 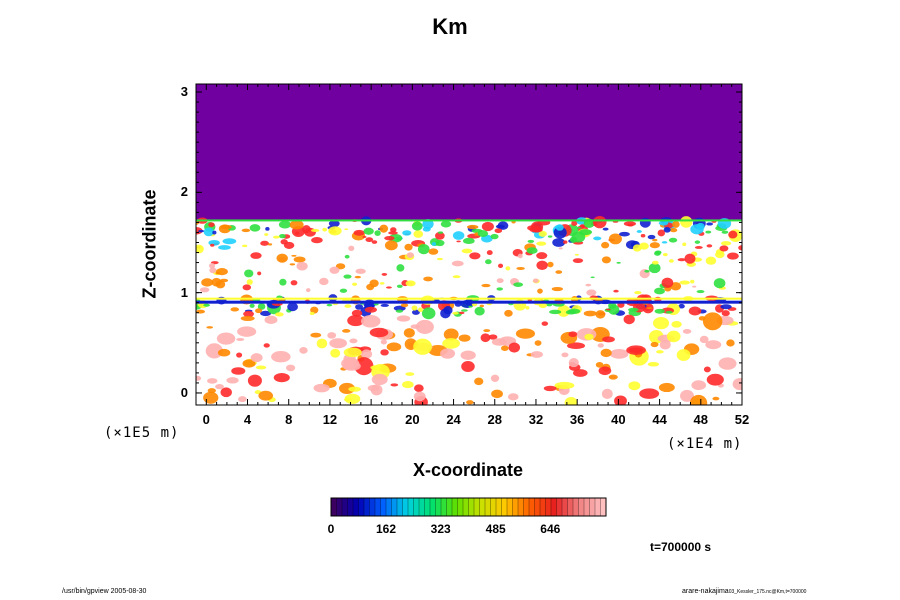 I want to click on y-tick-label: 2, so click(x=184, y=192).